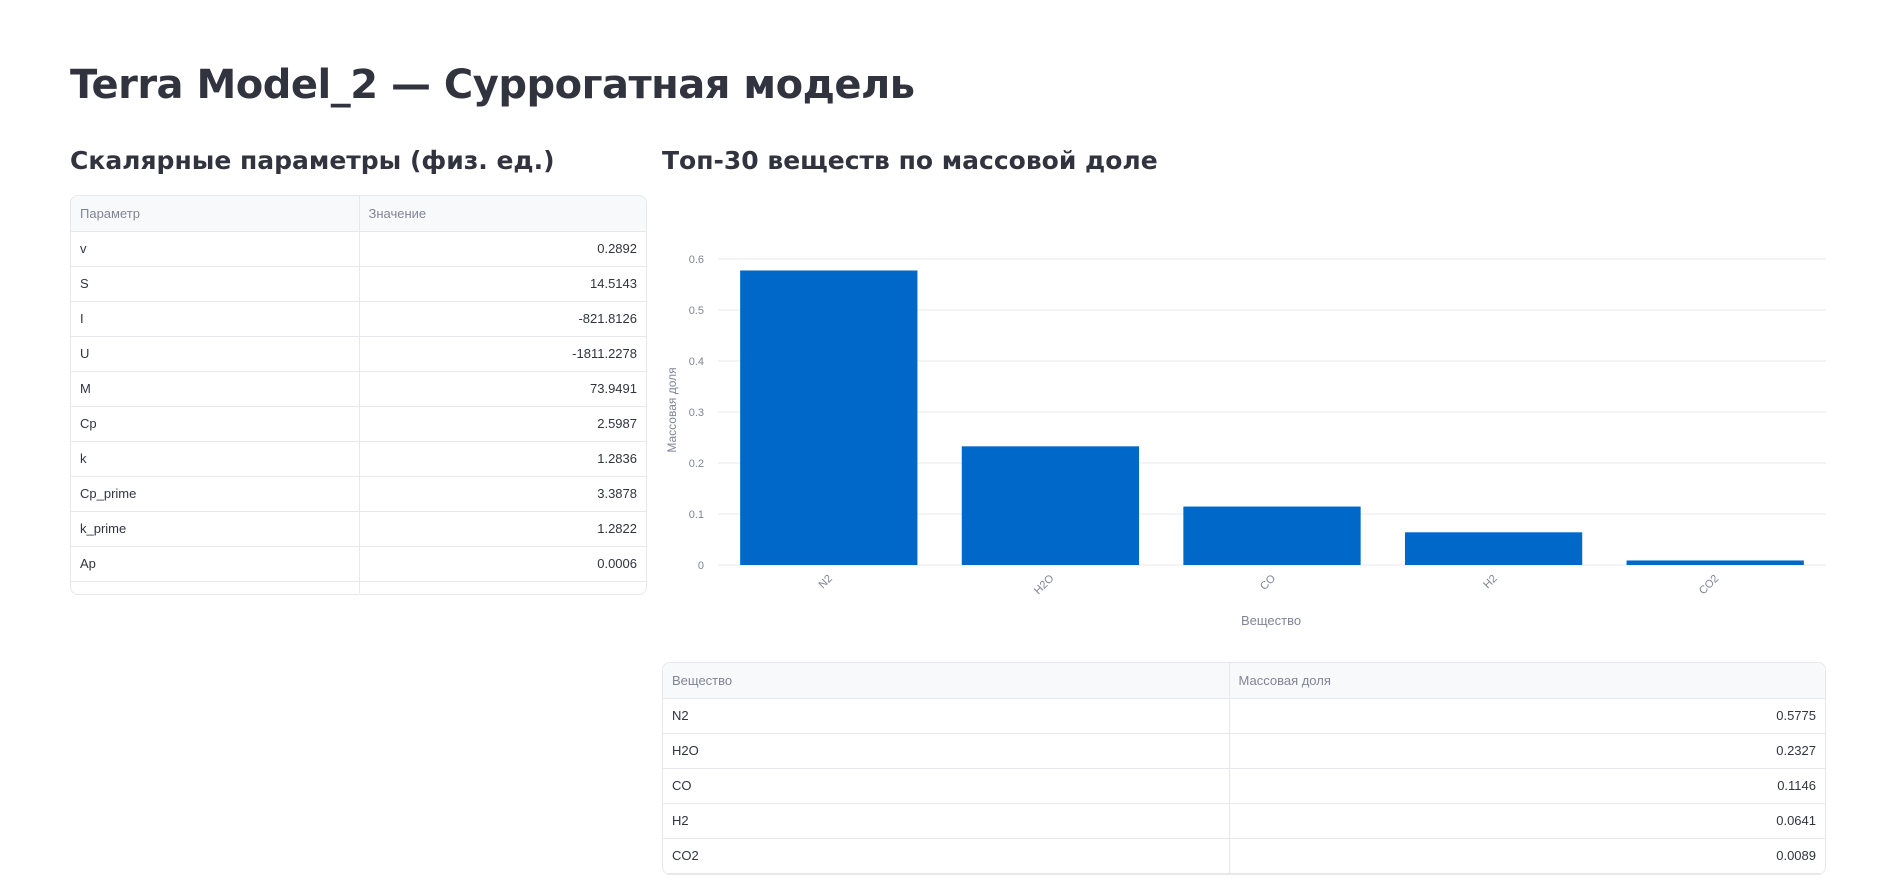 The height and width of the screenshot is (882, 1886). I want to click on page-title: Terra Model_2 — Суррогатная модель, so click(492, 85).